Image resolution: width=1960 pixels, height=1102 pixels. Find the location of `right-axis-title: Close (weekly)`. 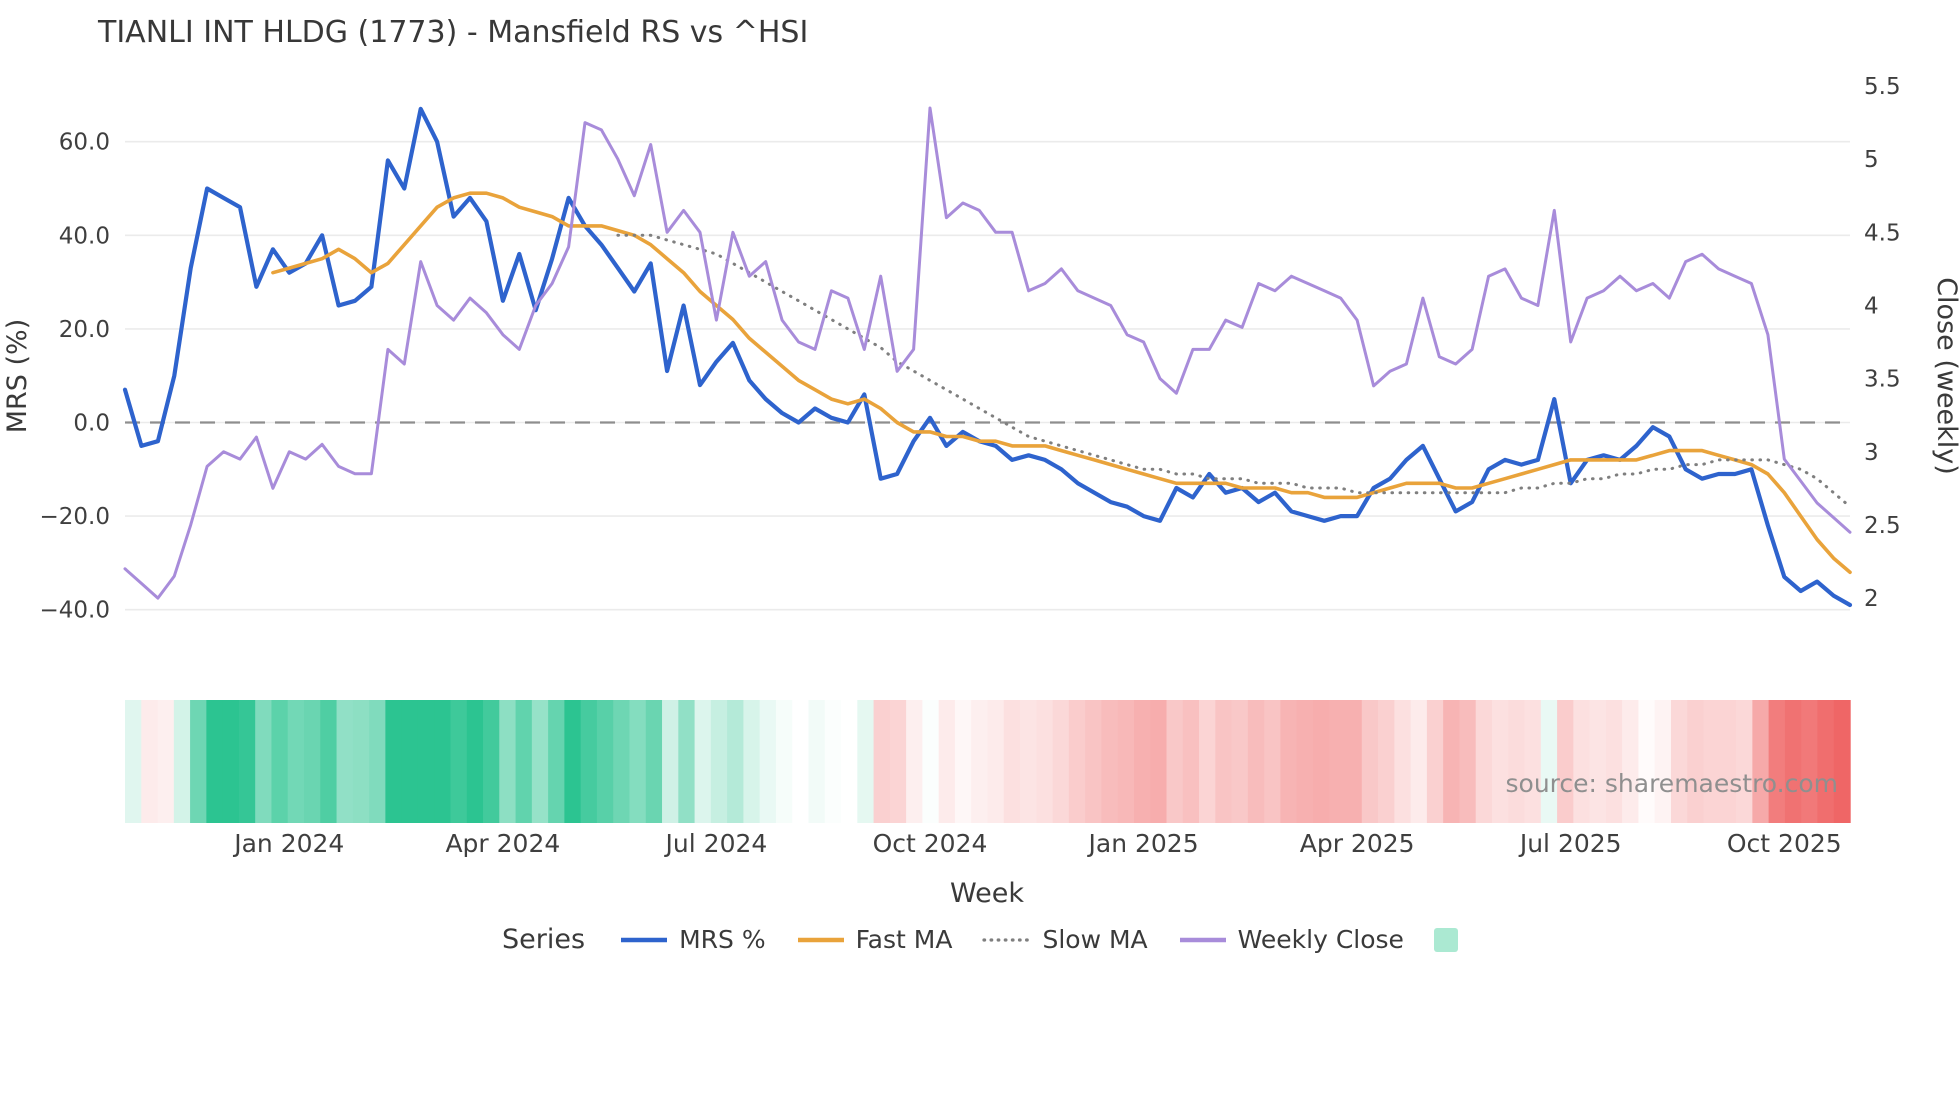

right-axis-title: Close (weekly) is located at coordinates (1945, 376).